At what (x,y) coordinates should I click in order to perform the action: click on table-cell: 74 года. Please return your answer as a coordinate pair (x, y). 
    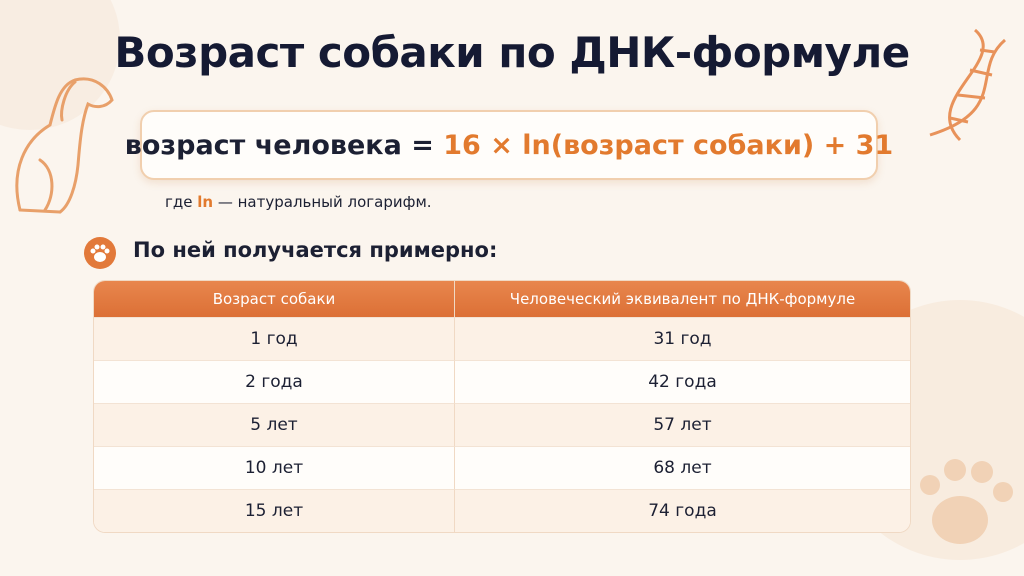
    Looking at the image, I should click on (682, 510).